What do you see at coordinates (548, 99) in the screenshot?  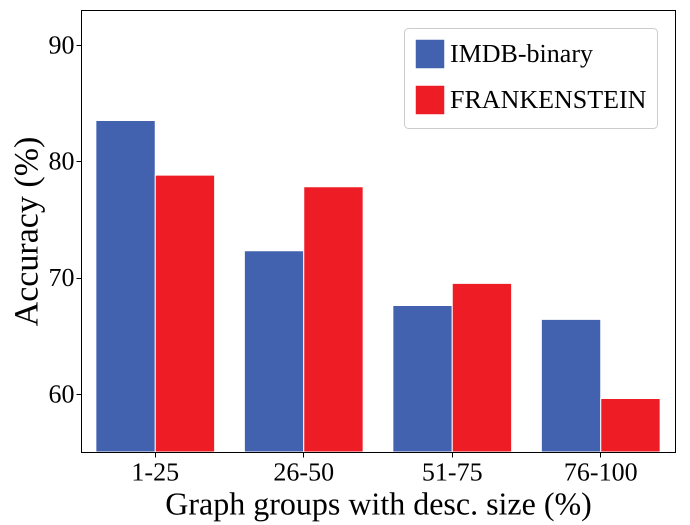 I see `legend-label: FRANKENSTEIN` at bounding box center [548, 99].